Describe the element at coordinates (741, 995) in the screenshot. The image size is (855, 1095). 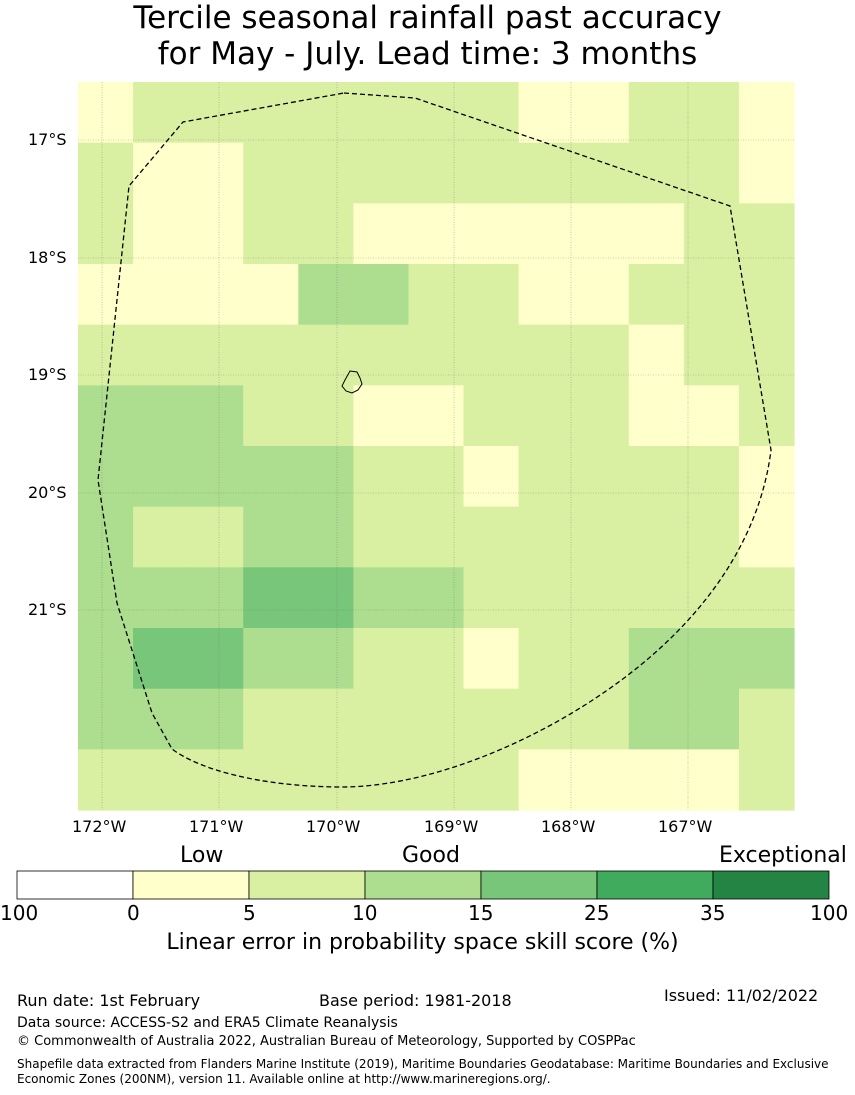
I see `issued-date: Issued: 11/02/2022` at that location.